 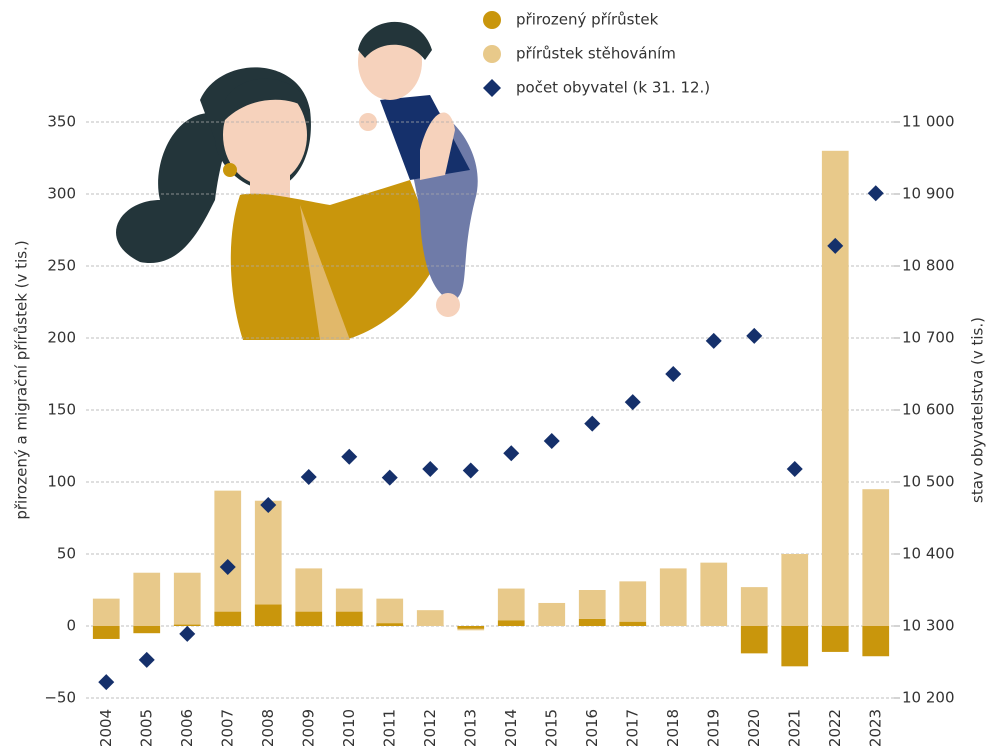 What do you see at coordinates (928, 554) in the screenshot?
I see `y2-tick-label: 10 400` at bounding box center [928, 554].